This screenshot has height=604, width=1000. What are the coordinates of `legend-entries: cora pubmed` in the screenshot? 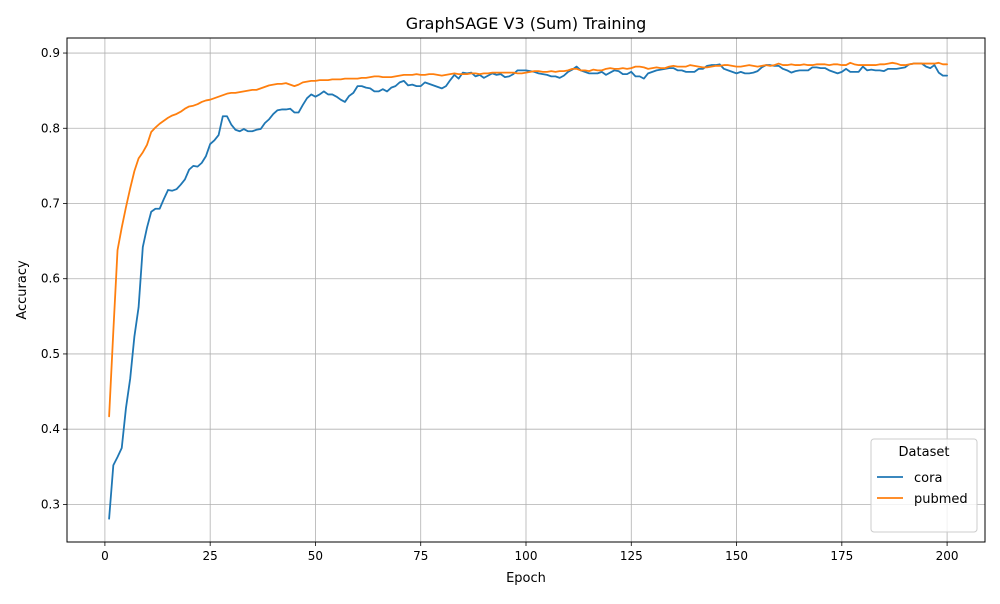 It's located at (922, 489).